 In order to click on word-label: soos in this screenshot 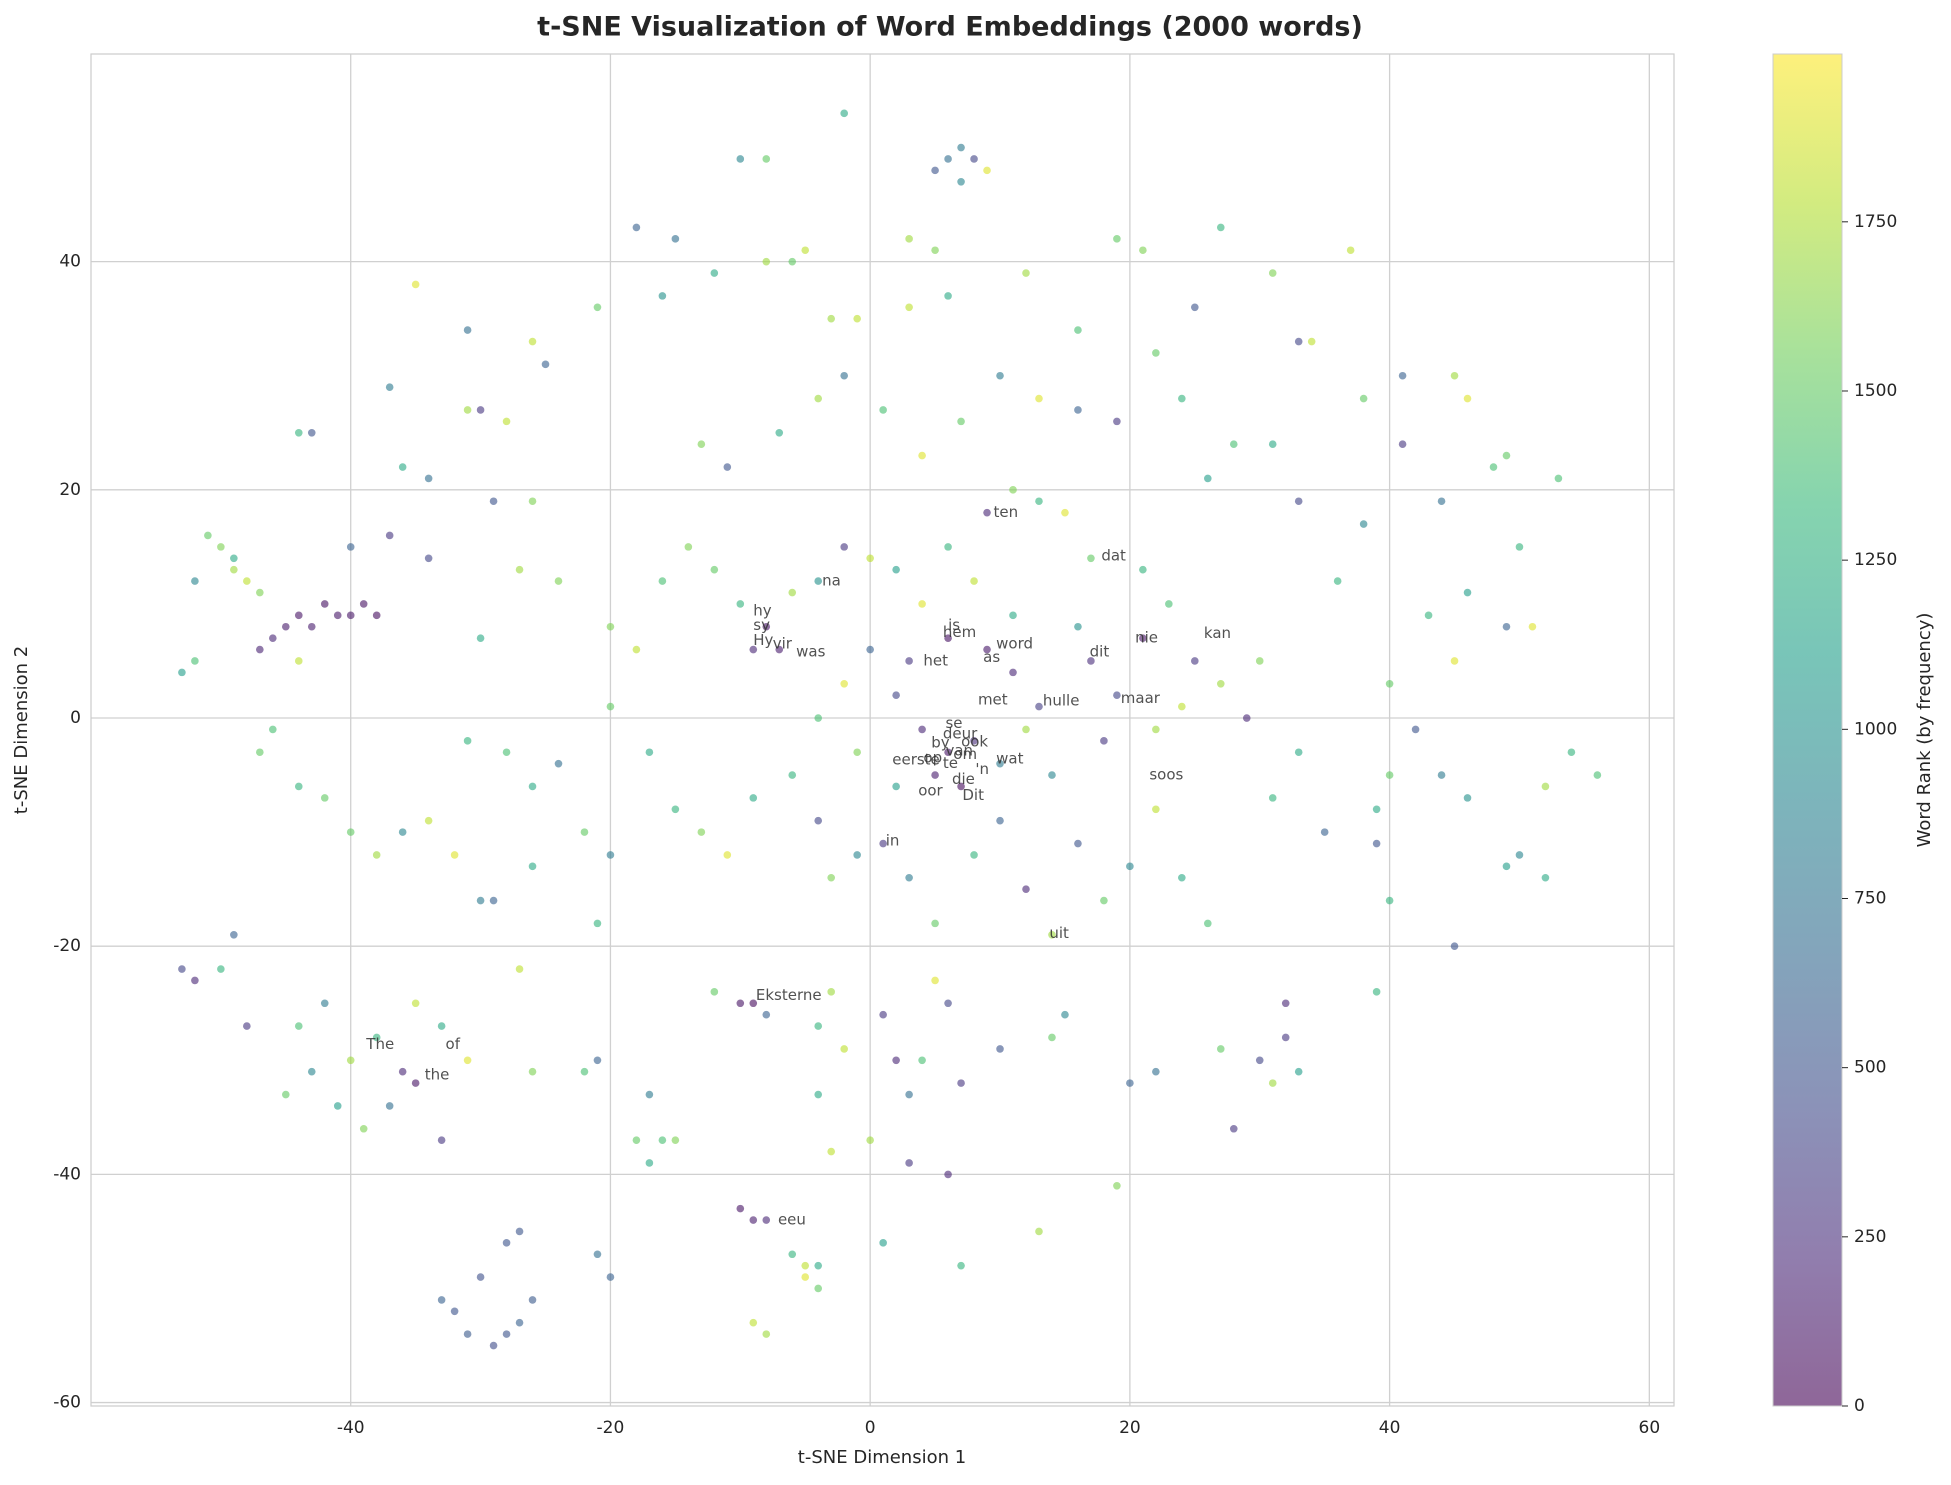, I will do `click(1166, 775)`.